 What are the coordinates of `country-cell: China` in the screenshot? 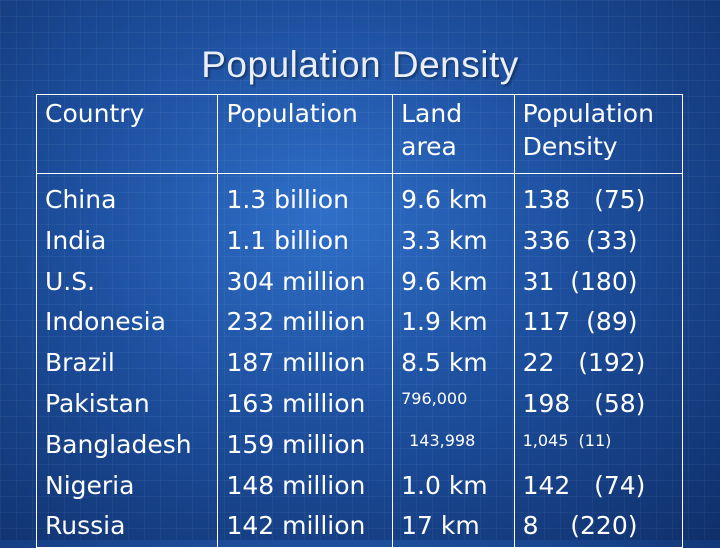 It's located at (81, 199).